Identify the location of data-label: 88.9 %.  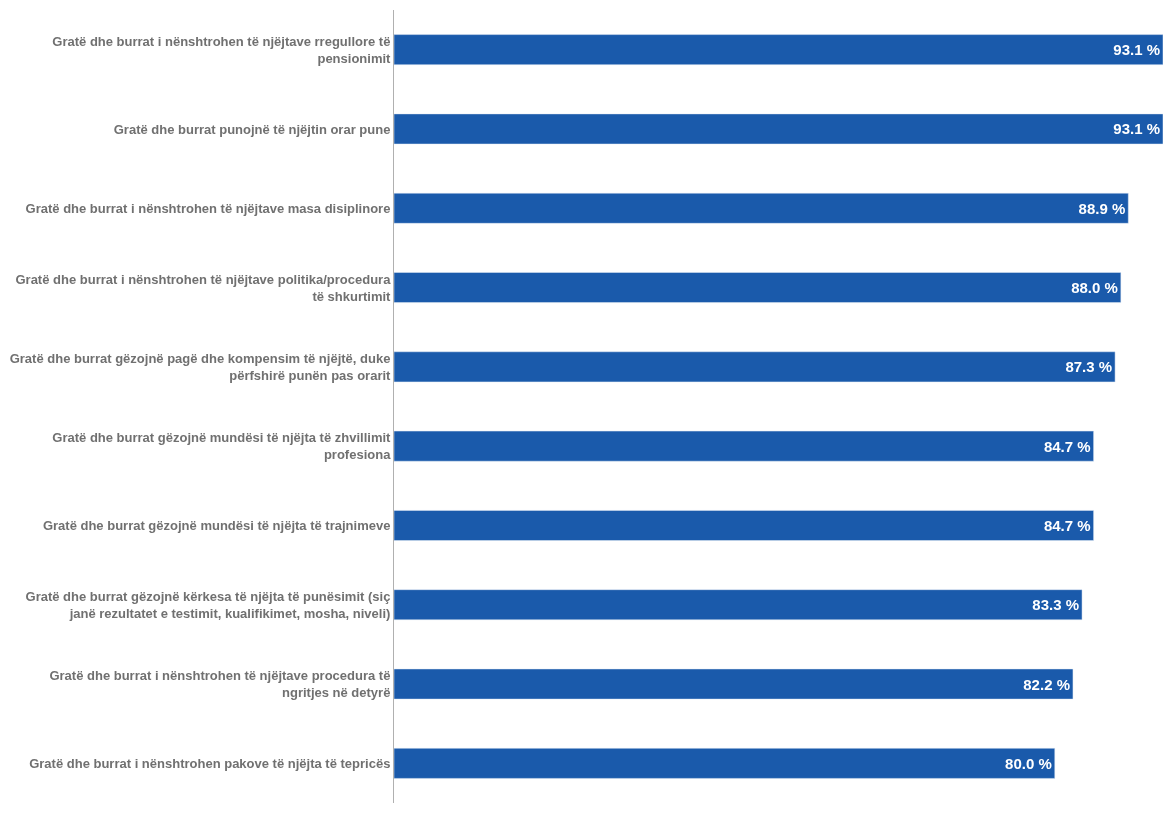
(1102, 208).